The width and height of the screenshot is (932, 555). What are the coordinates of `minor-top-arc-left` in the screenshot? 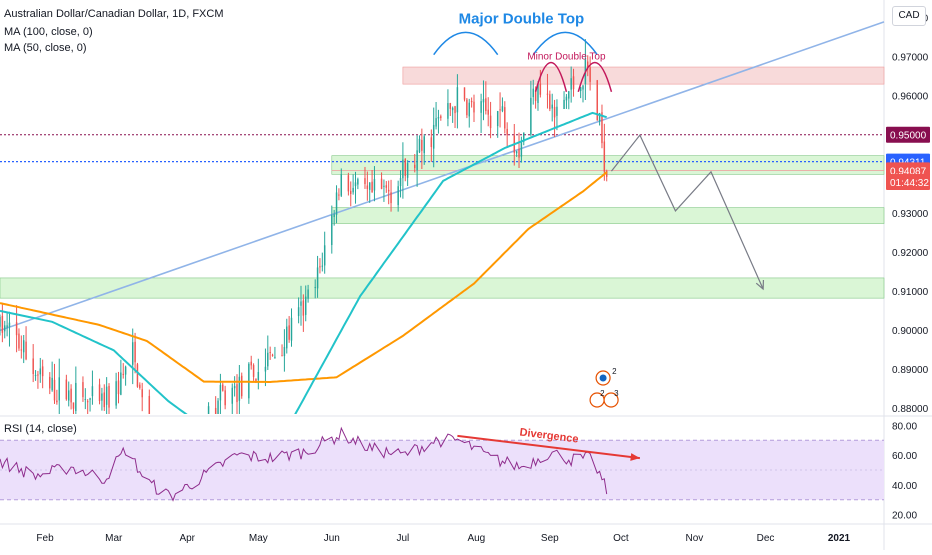 It's located at (551, 76).